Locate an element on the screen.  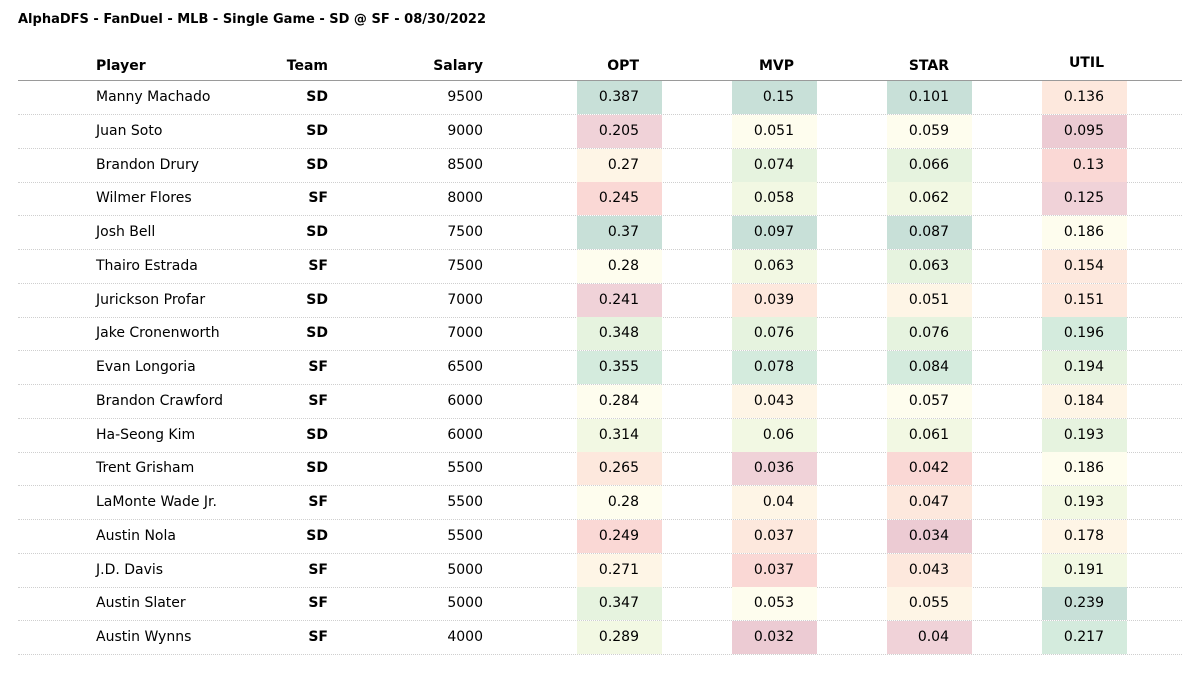
mvp-value-cell: 0.032 is located at coordinates (774, 637).